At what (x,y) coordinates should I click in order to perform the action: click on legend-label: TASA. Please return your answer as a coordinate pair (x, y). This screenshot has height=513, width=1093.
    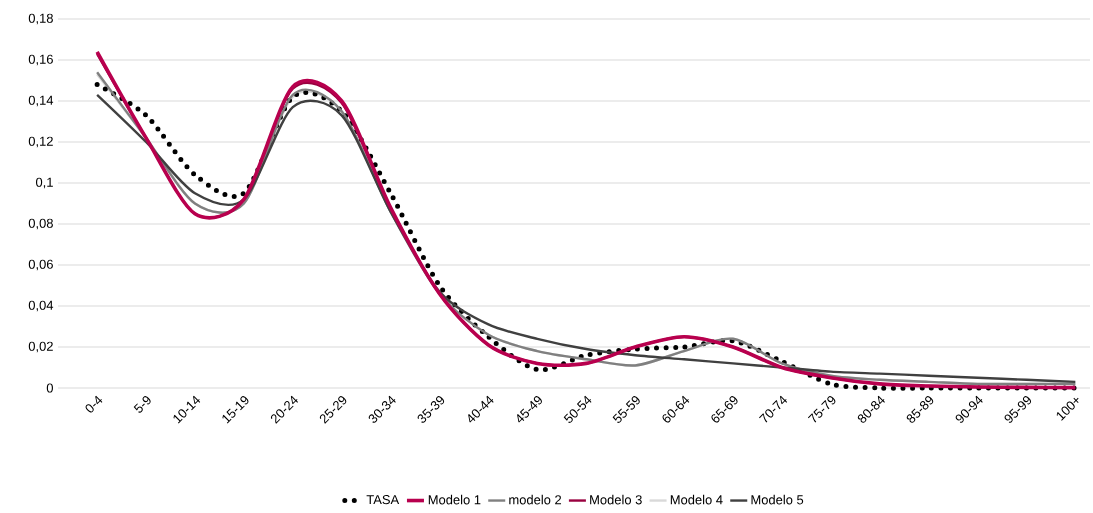
    Looking at the image, I should click on (383, 500).